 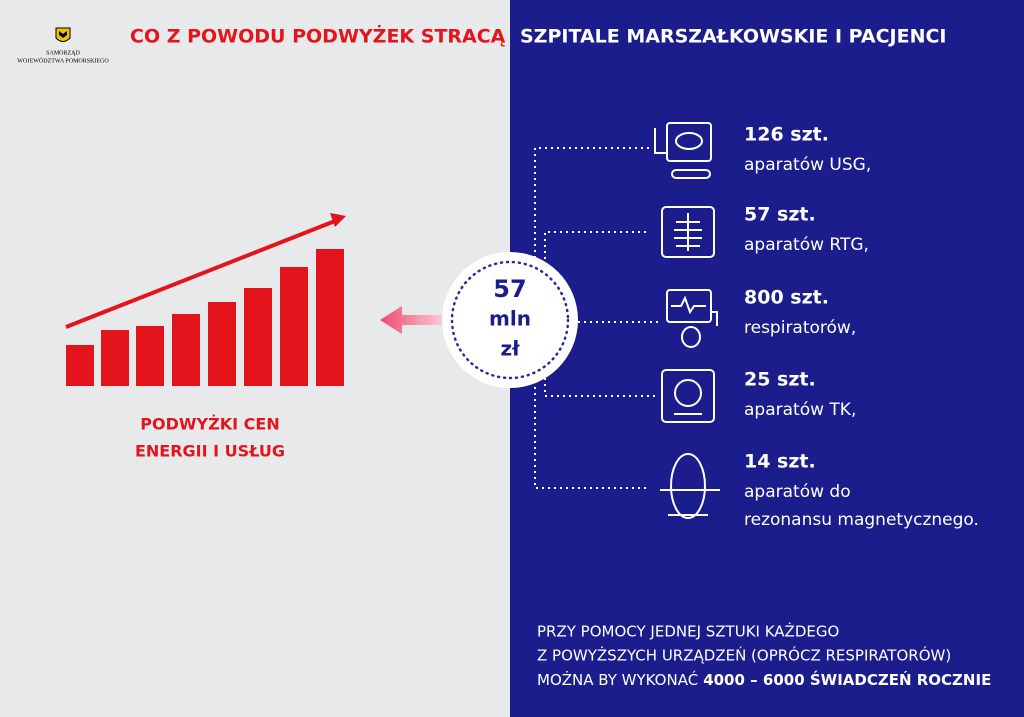 I want to click on logo-text: WOJEWÓDZTWA POMORSKIEGO, so click(x=63, y=60).